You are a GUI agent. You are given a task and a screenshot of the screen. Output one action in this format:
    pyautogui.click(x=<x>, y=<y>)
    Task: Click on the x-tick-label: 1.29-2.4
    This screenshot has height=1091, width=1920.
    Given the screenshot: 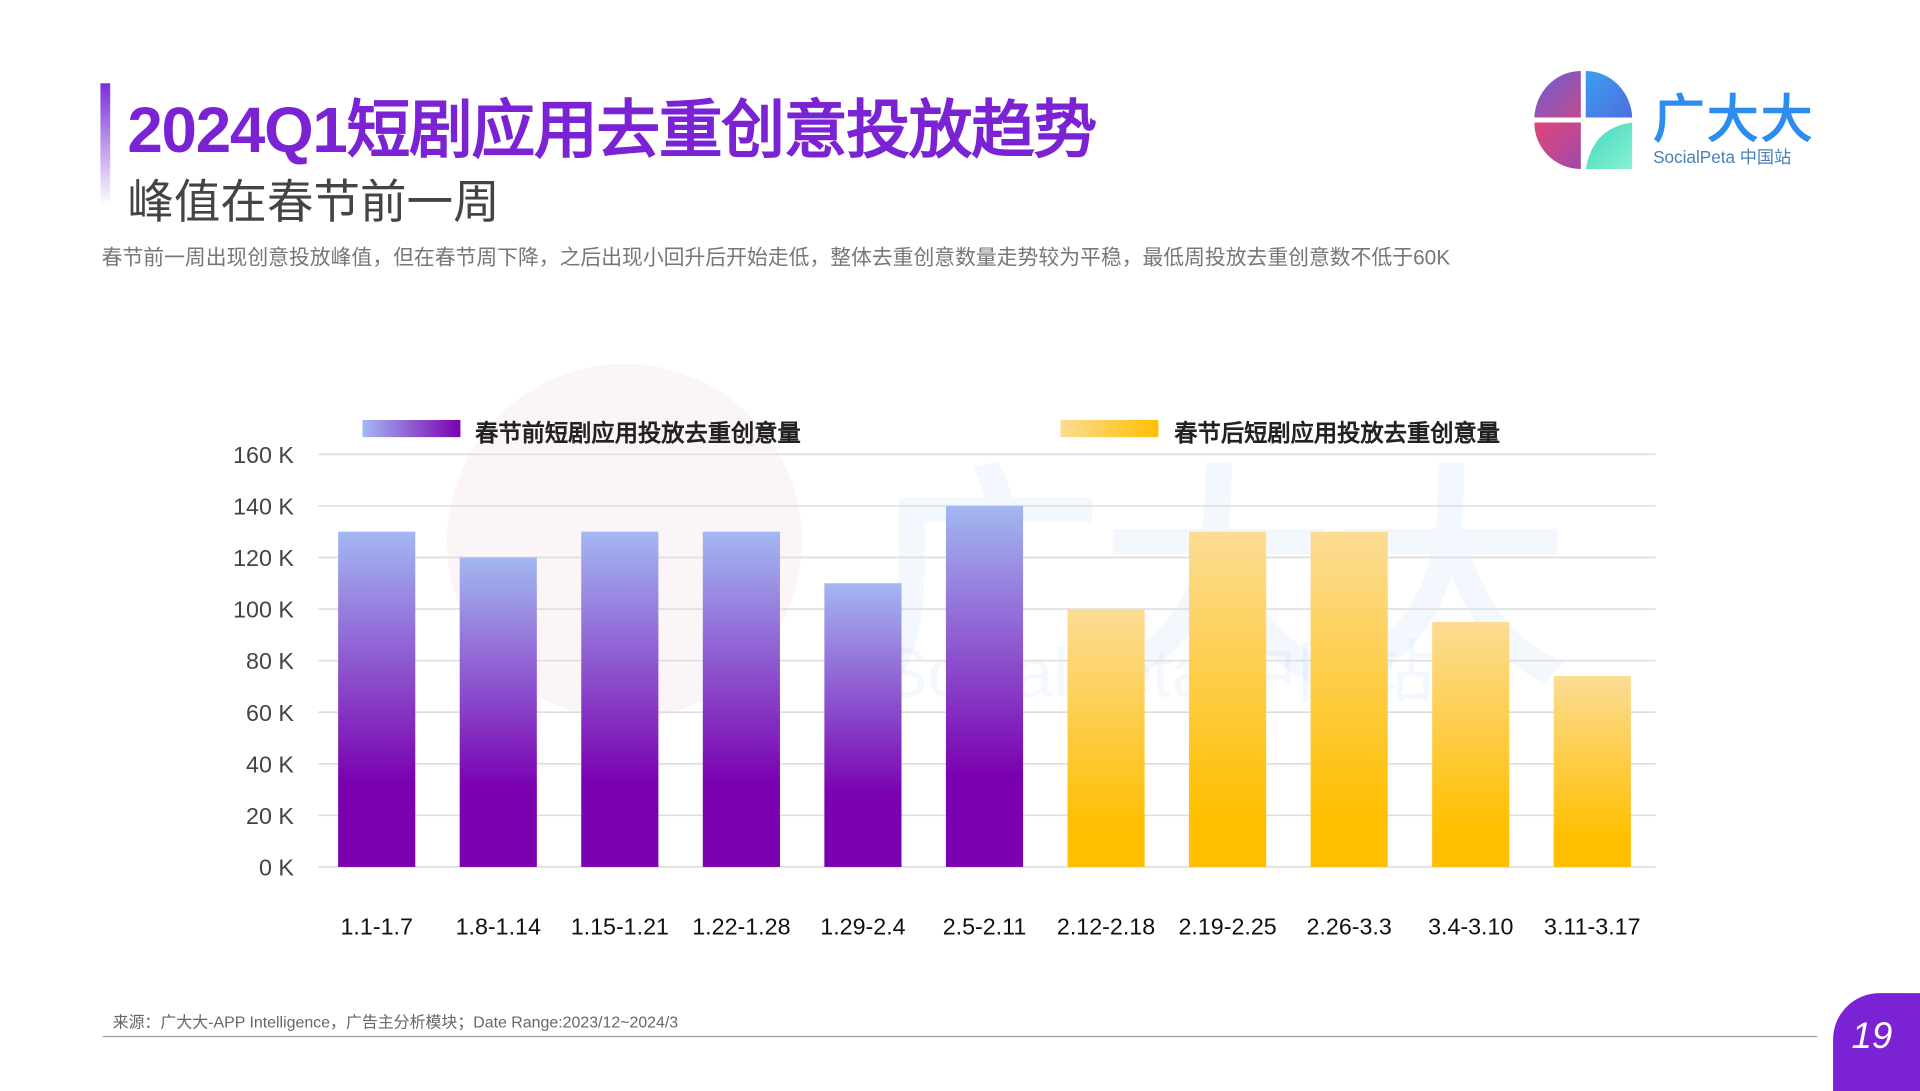 What is the action you would take?
    pyautogui.click(x=862, y=926)
    